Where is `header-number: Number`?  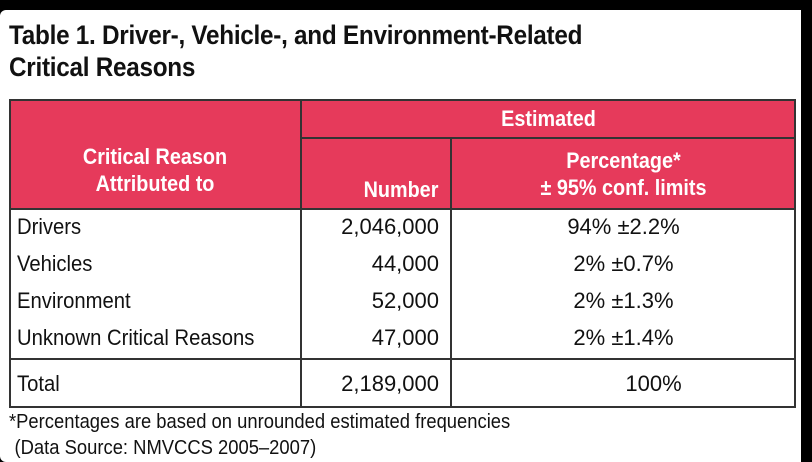
header-number: Number is located at coordinates (401, 189).